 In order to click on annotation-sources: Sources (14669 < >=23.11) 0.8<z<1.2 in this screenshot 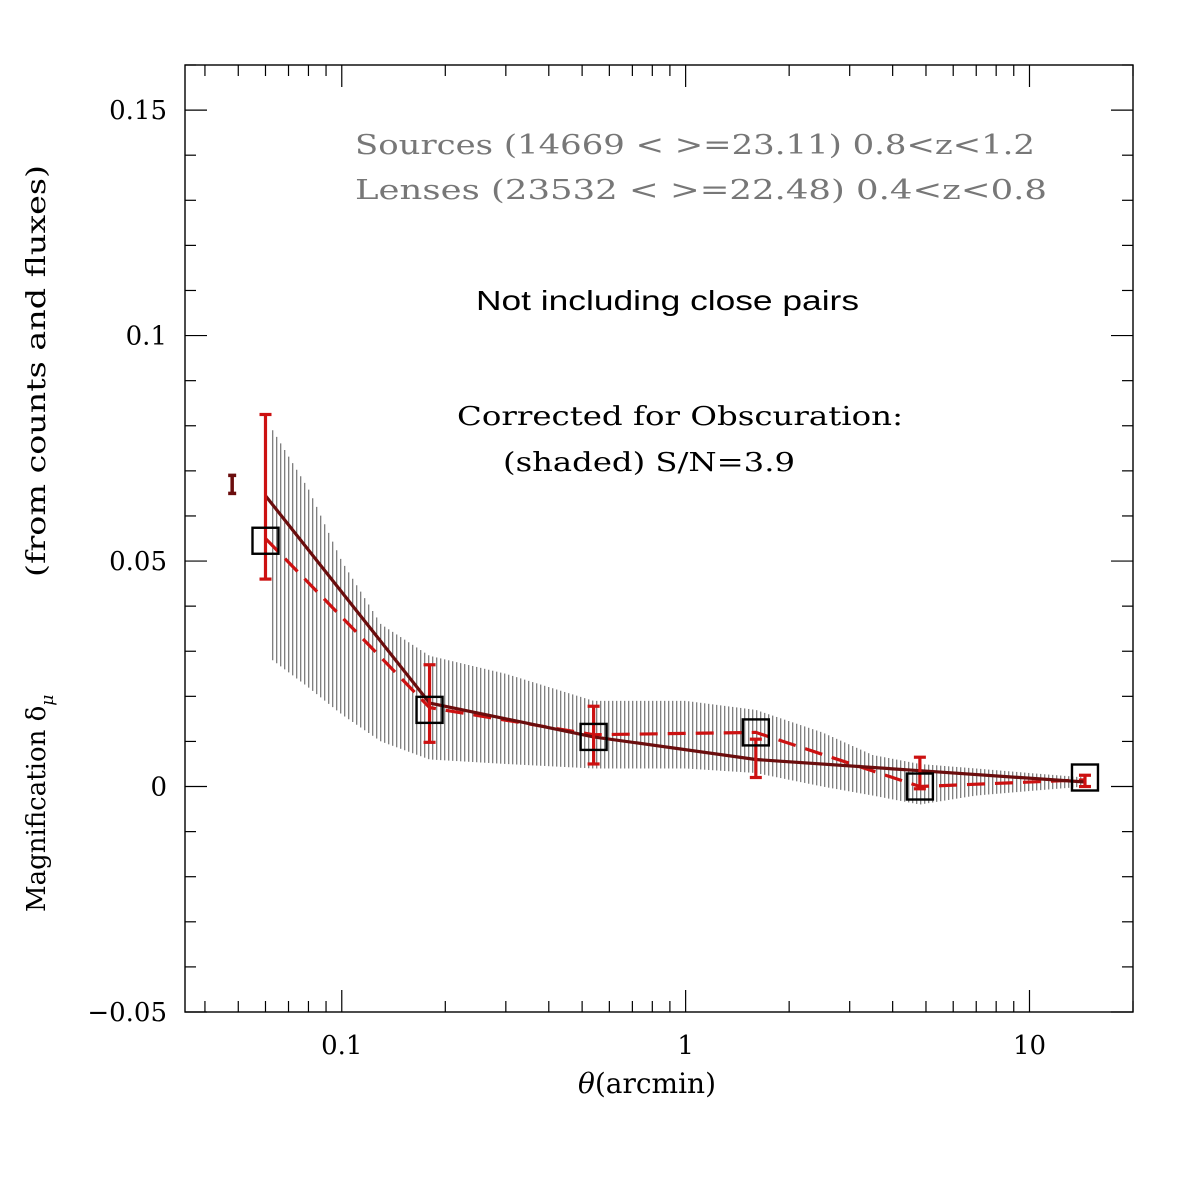, I will do `click(695, 145)`.